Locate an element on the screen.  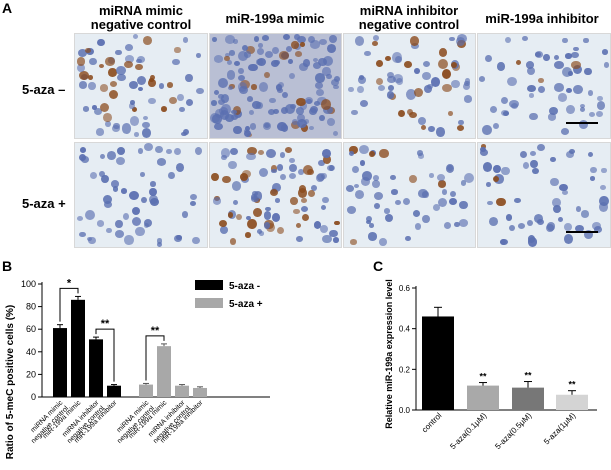
chart-b-significance-bracket is located at coordinates (69, 304).